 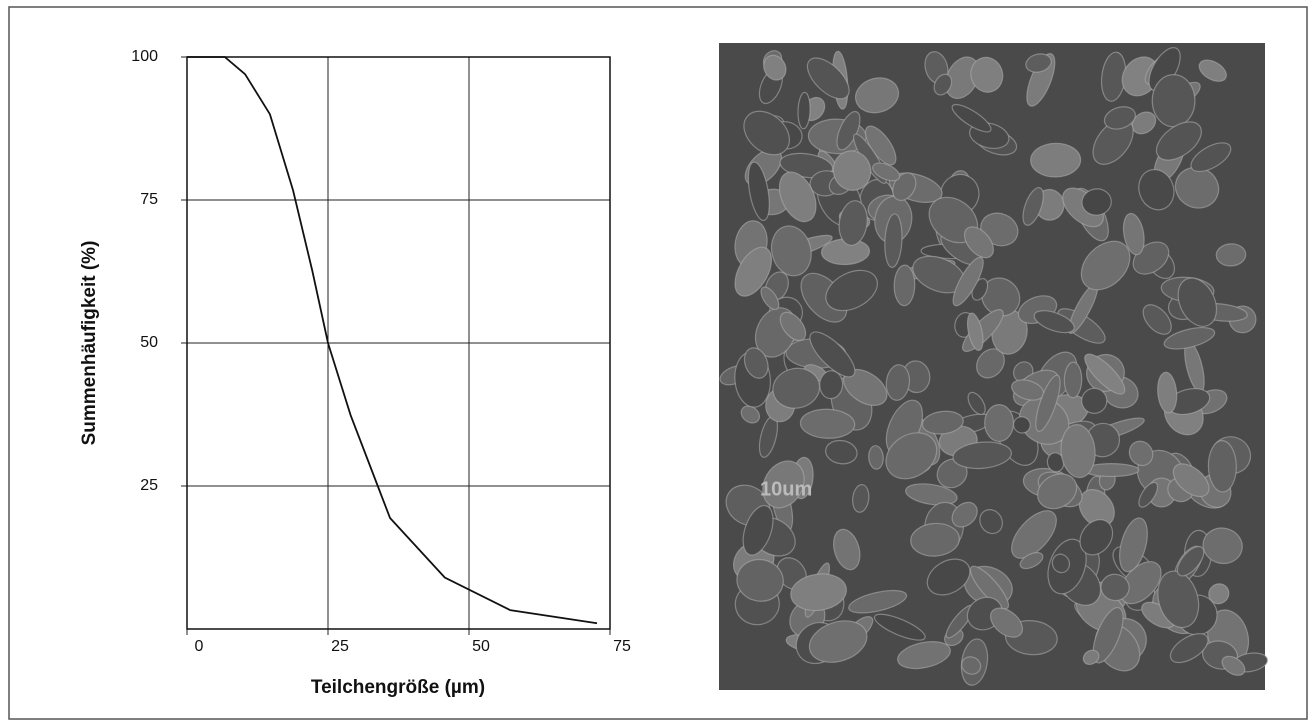 I want to click on y-axis-label: Summenhäufigkeit (%), so click(x=89, y=343).